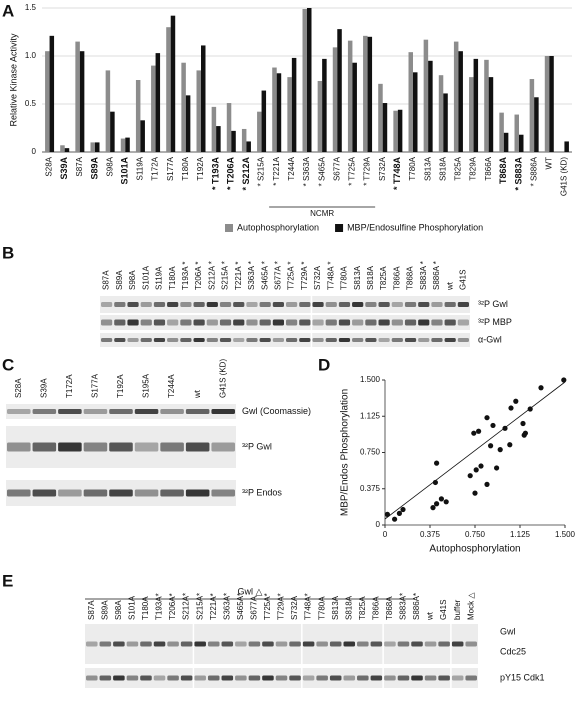 This screenshot has height=704, width=576. What do you see at coordinates (34, 151) in the screenshot?
I see `y-tick-label: 0` at bounding box center [34, 151].